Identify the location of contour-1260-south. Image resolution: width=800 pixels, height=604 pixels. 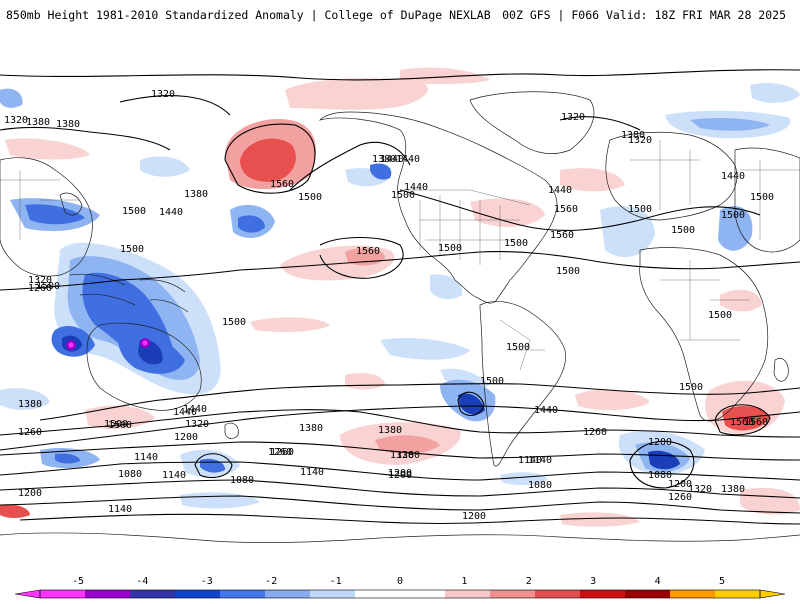
(400, 471).